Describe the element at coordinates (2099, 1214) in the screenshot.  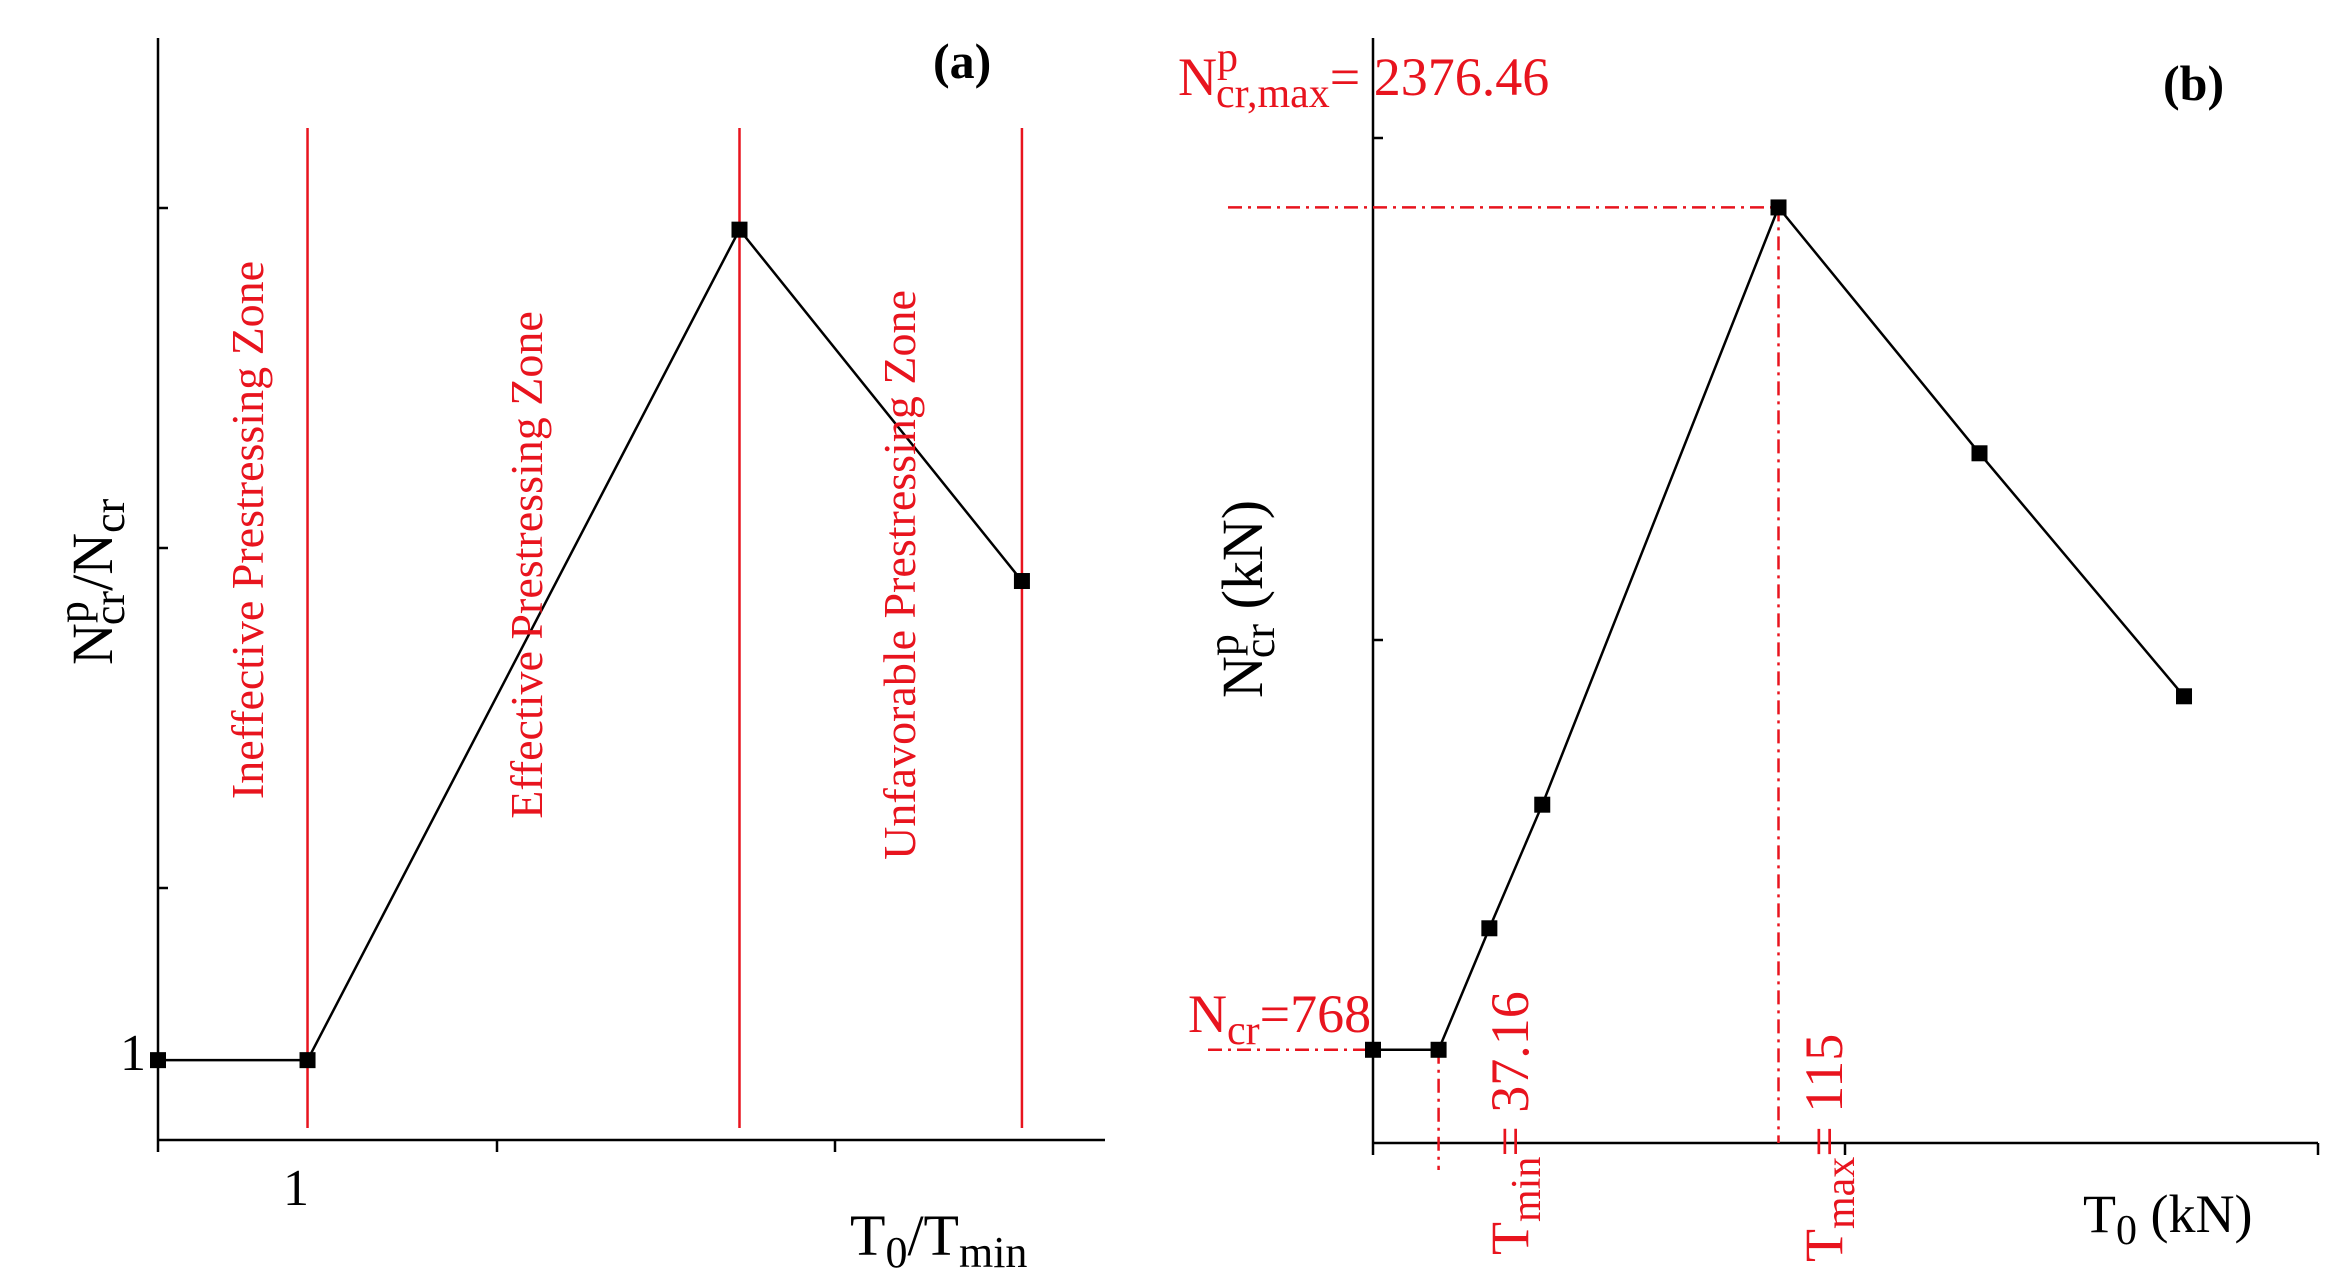
I see `panel-b-x-axis-label-main: T` at that location.